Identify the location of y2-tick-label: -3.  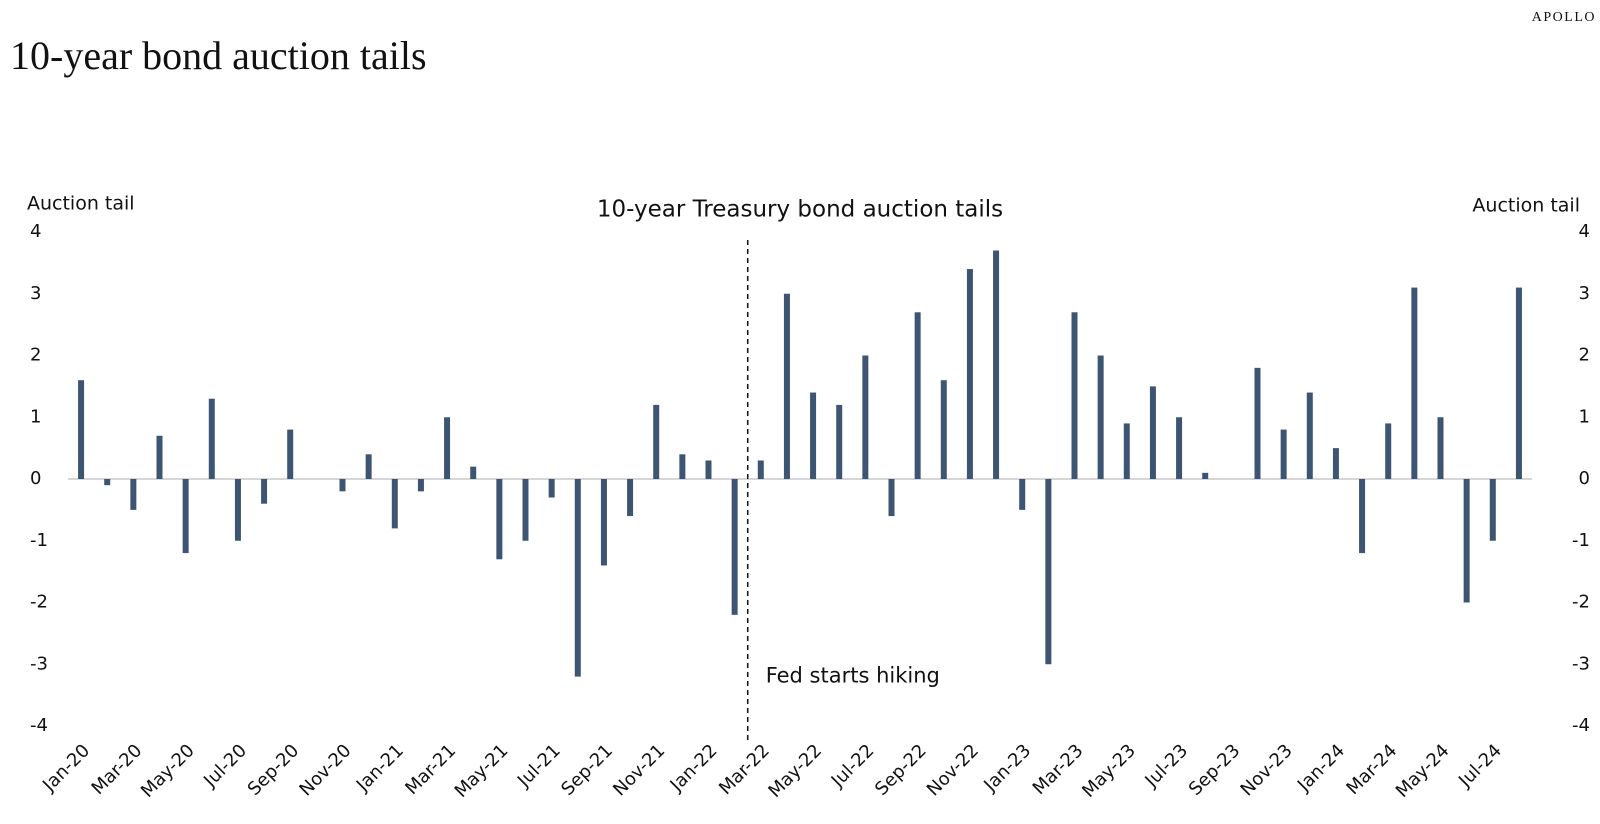
(1581, 663).